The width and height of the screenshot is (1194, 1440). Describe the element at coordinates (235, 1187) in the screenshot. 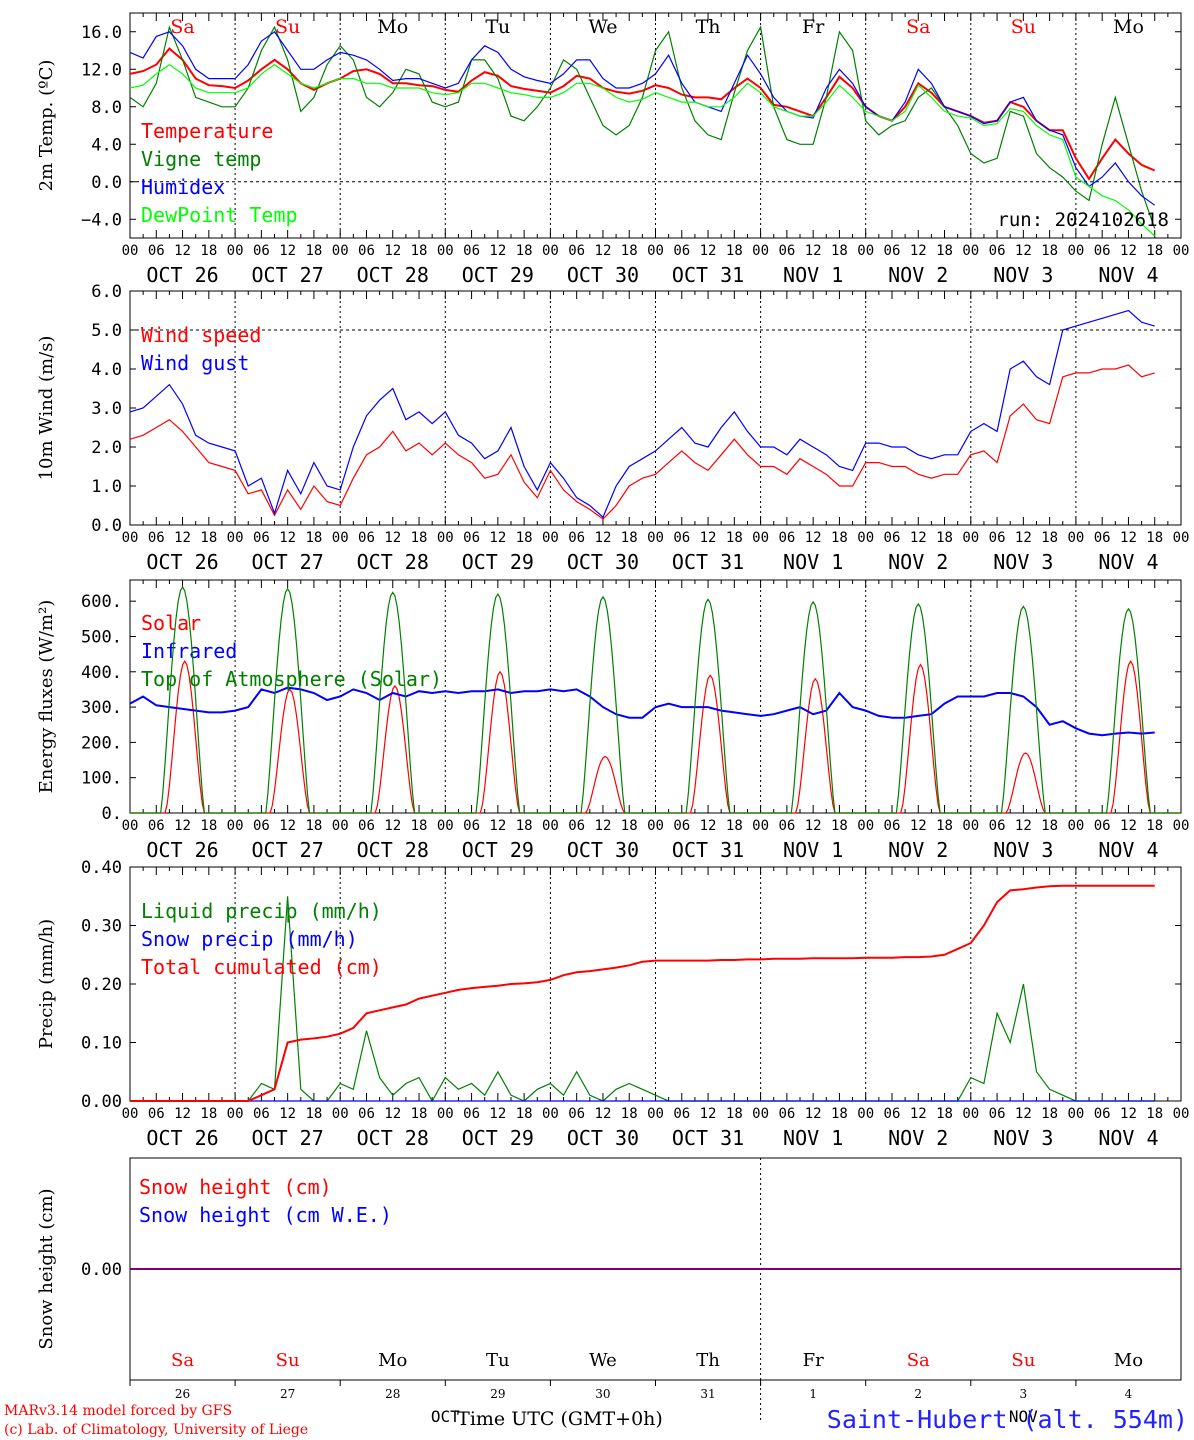

I see `legend-entry: Snow height (cm)` at that location.